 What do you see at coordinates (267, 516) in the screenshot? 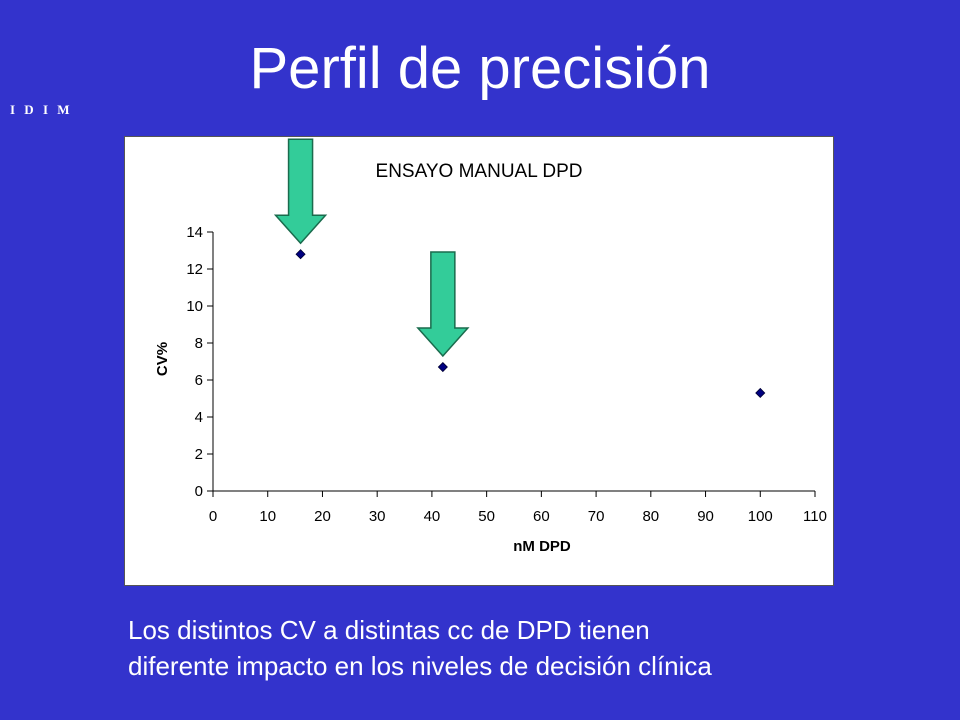
I see `x-tick-label: 10` at bounding box center [267, 516].